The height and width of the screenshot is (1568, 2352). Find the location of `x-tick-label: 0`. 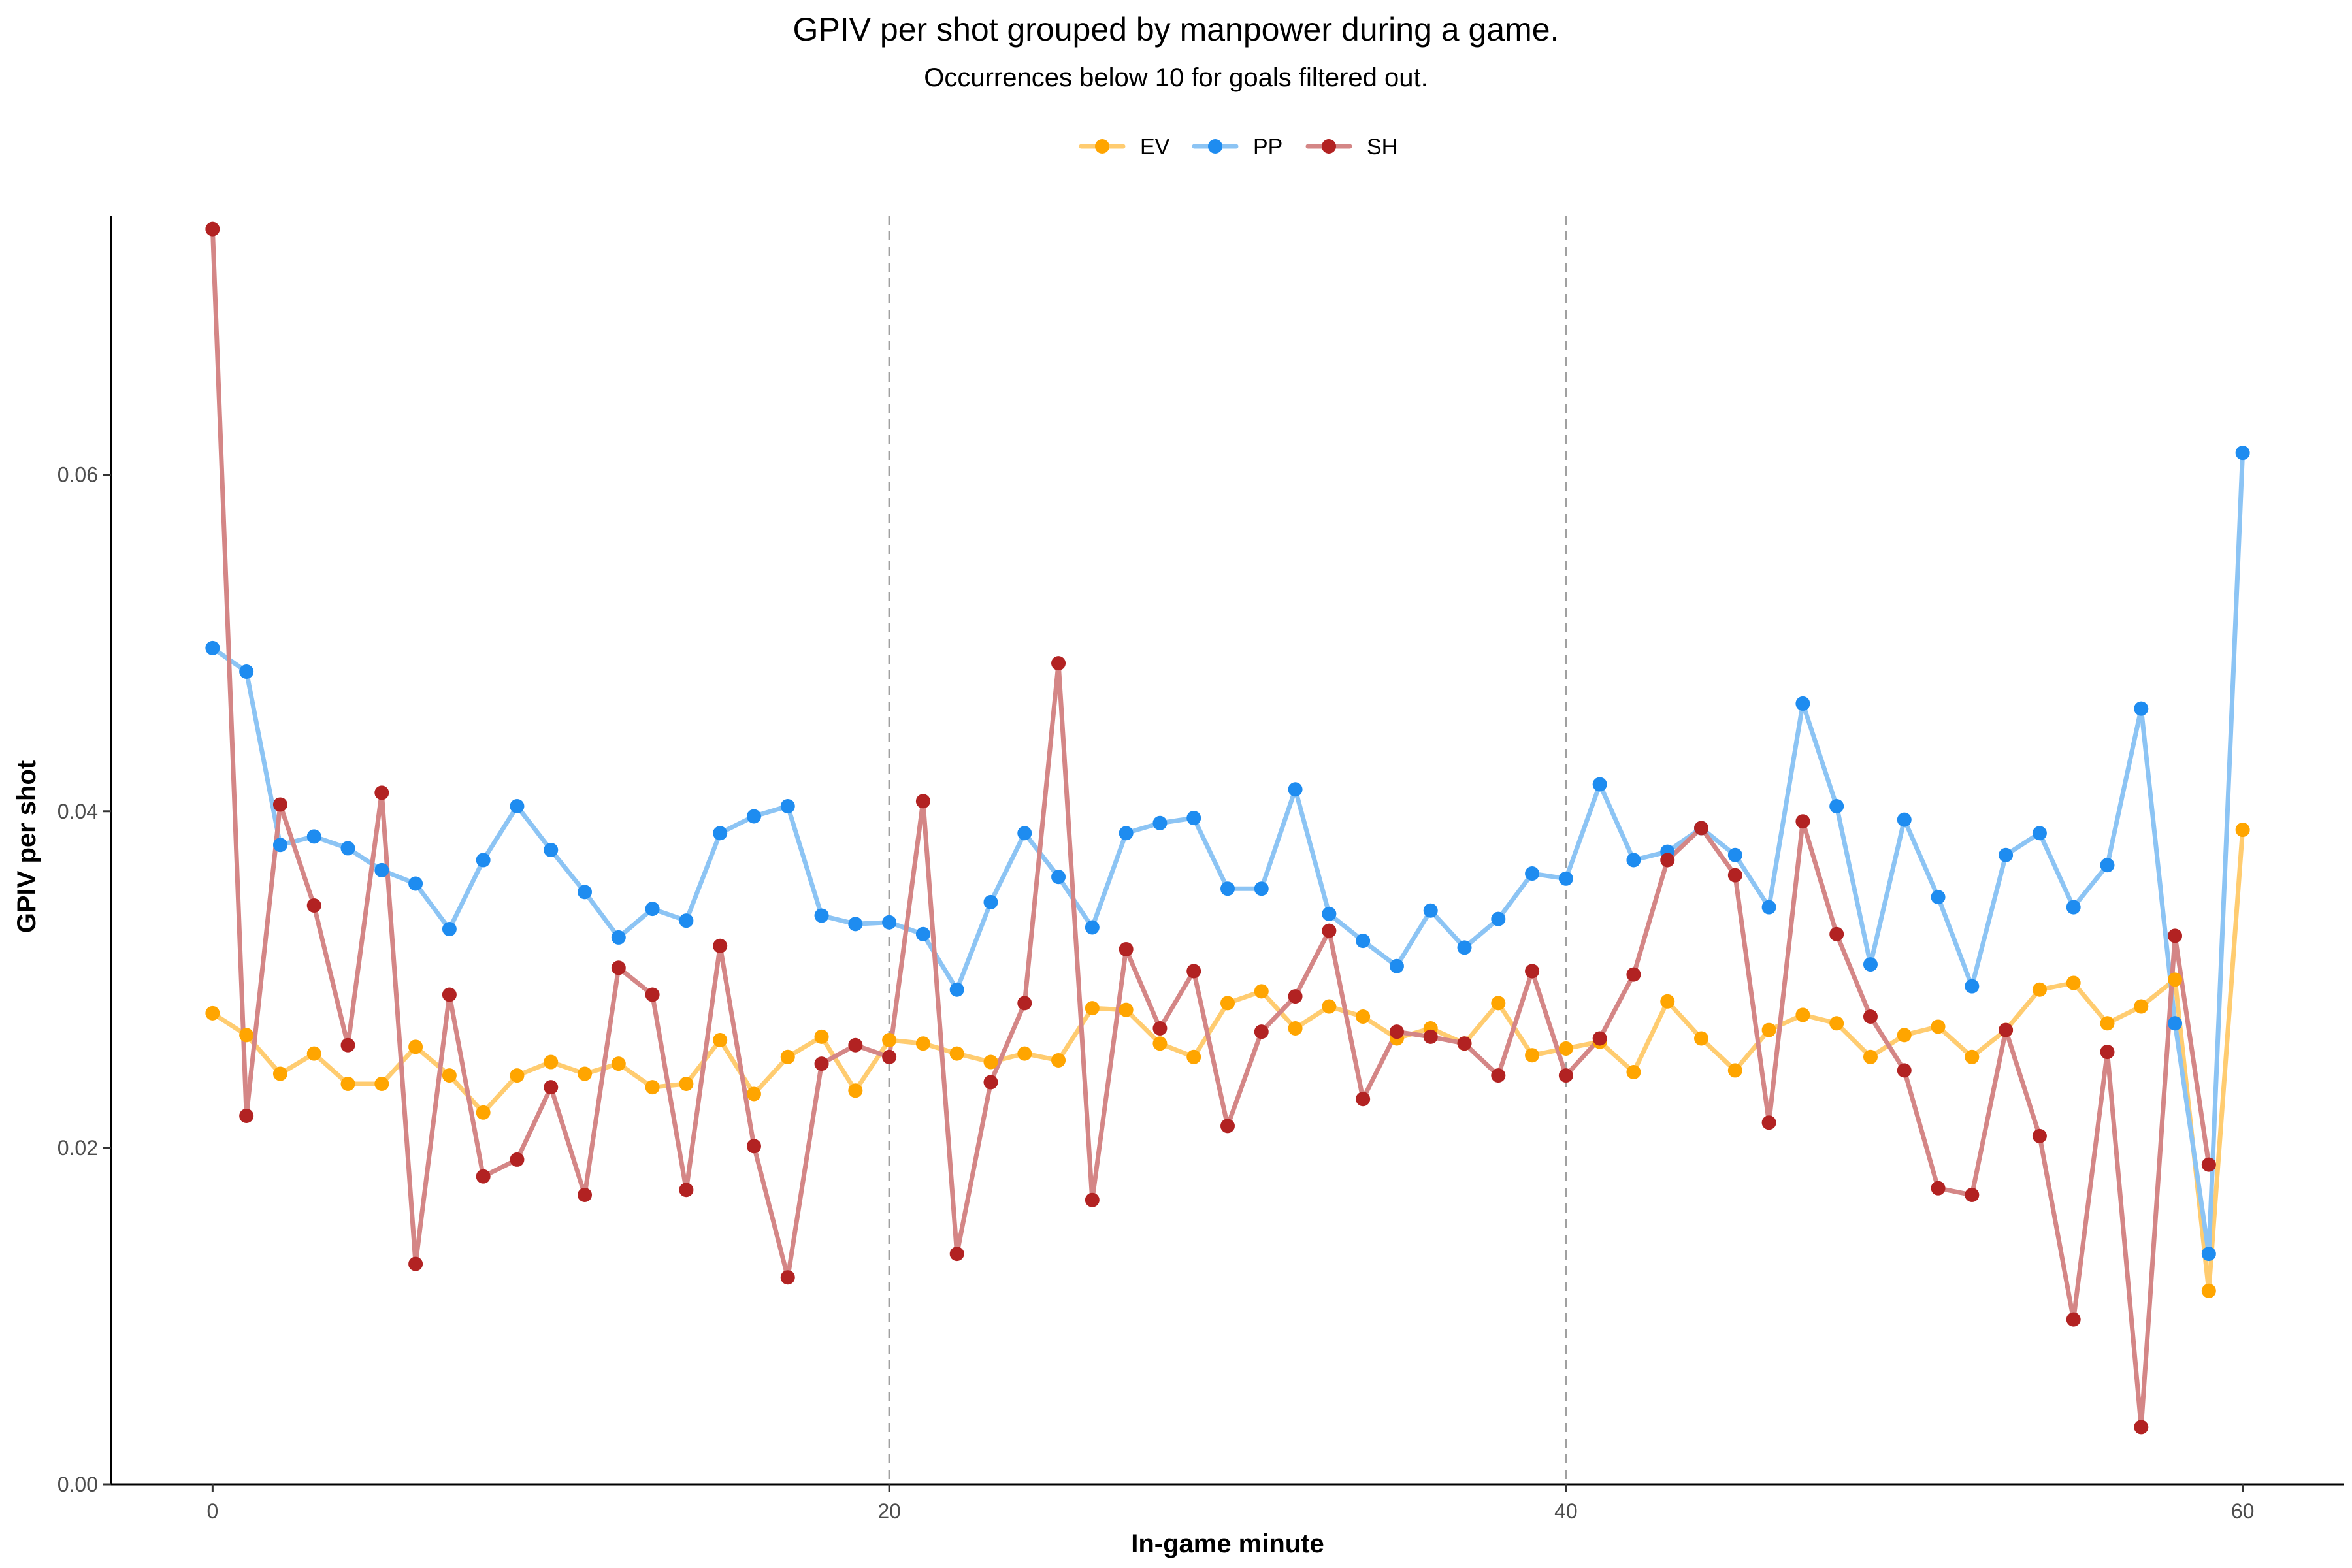

x-tick-label: 0 is located at coordinates (212, 1511).